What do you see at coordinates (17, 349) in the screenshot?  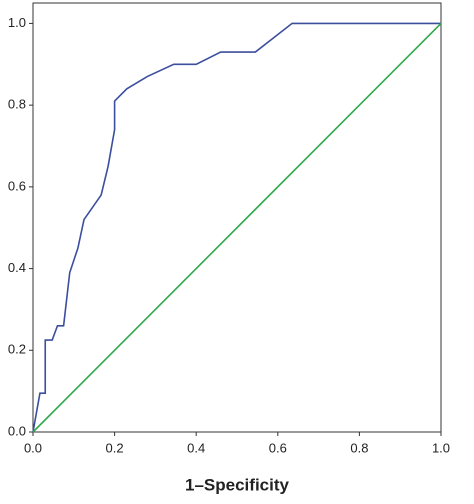 I see `y-tick-label: 0.2` at bounding box center [17, 349].